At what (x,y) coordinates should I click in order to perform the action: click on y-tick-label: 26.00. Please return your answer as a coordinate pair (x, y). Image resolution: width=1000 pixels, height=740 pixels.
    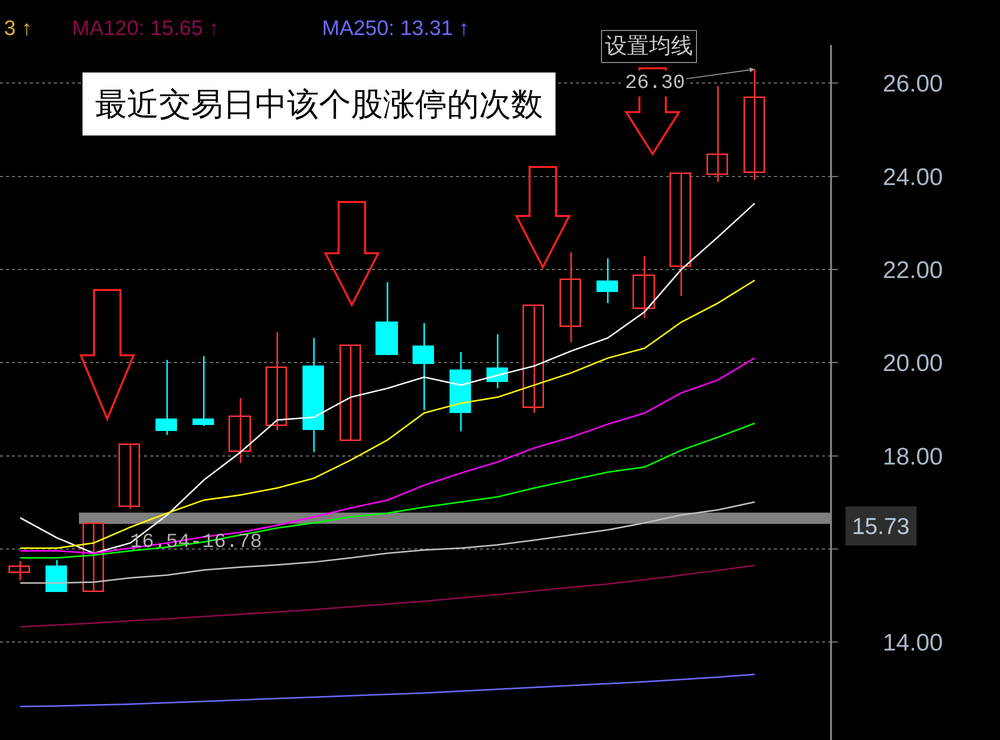
    Looking at the image, I should click on (912, 84).